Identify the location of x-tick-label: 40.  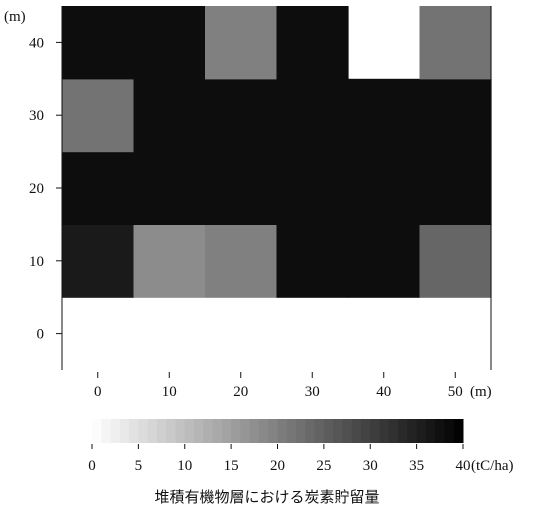
(383, 392).